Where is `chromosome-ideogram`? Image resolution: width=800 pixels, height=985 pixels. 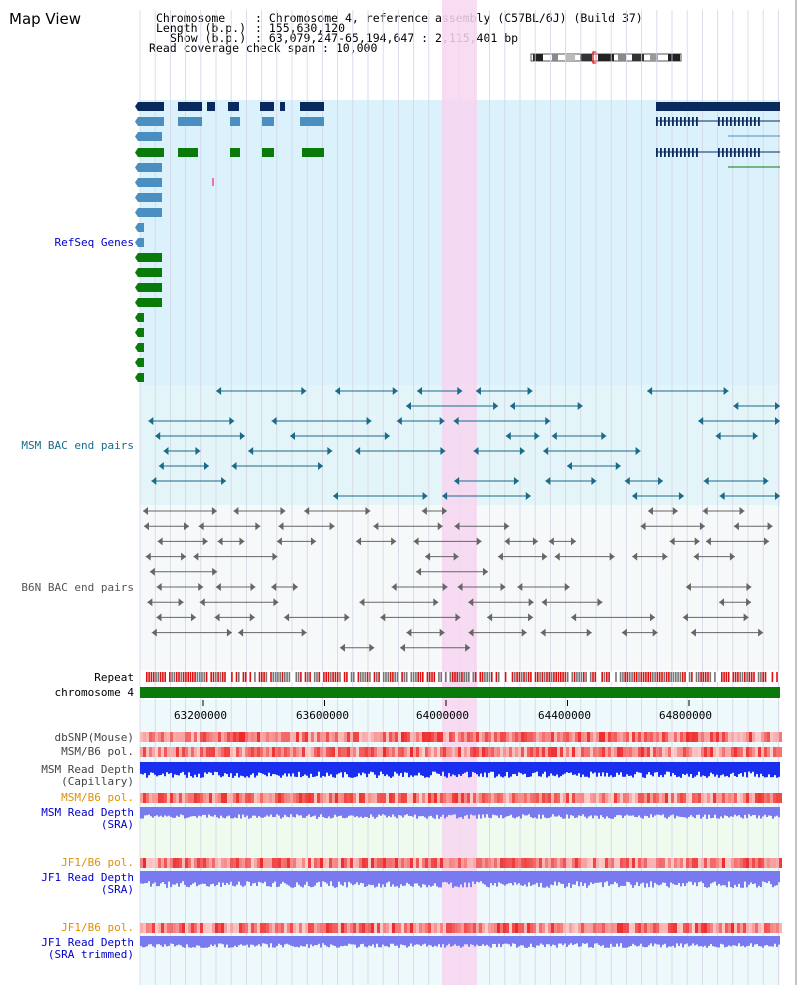 chromosome-ideogram is located at coordinates (606, 57).